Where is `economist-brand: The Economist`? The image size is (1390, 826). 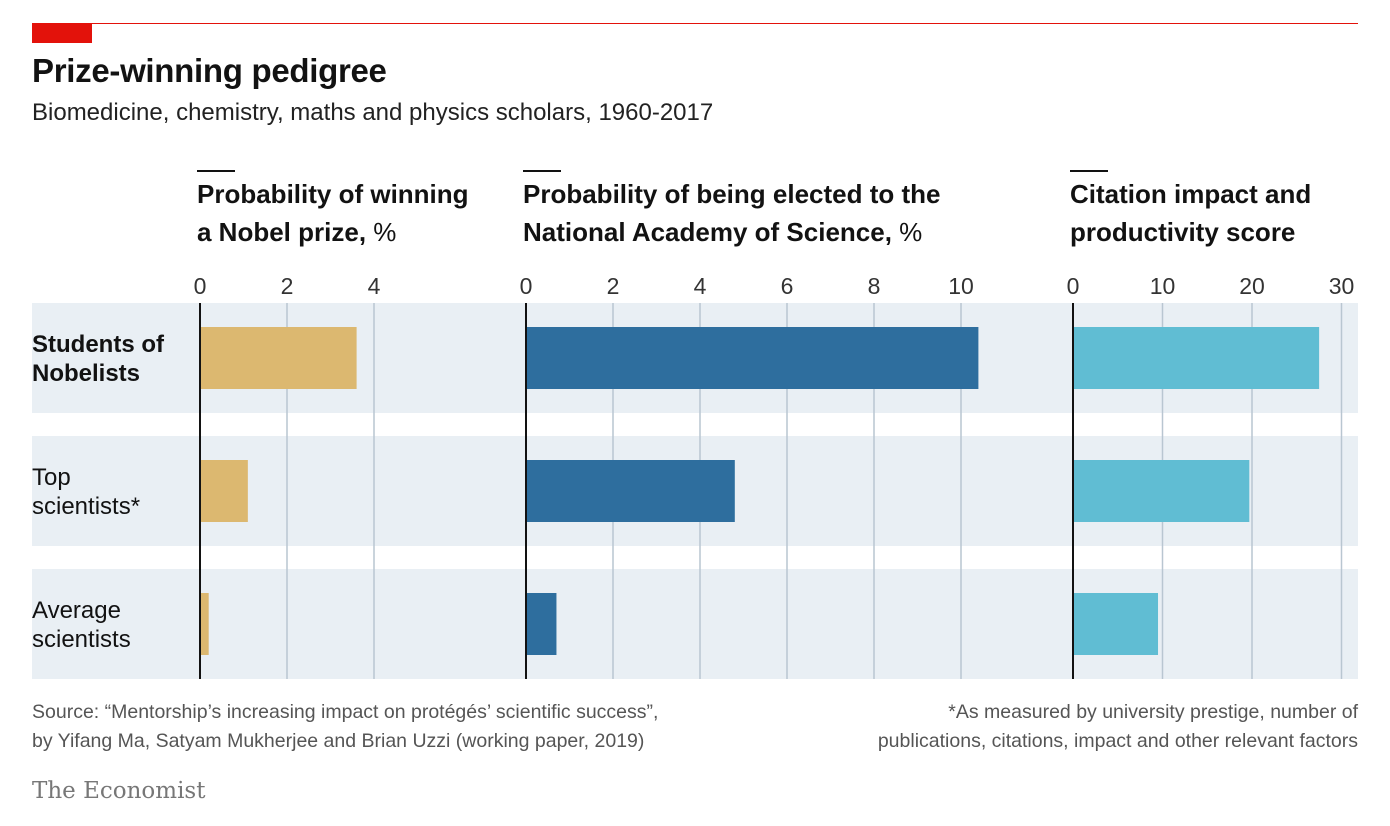
economist-brand: The Economist is located at coordinates (119, 791).